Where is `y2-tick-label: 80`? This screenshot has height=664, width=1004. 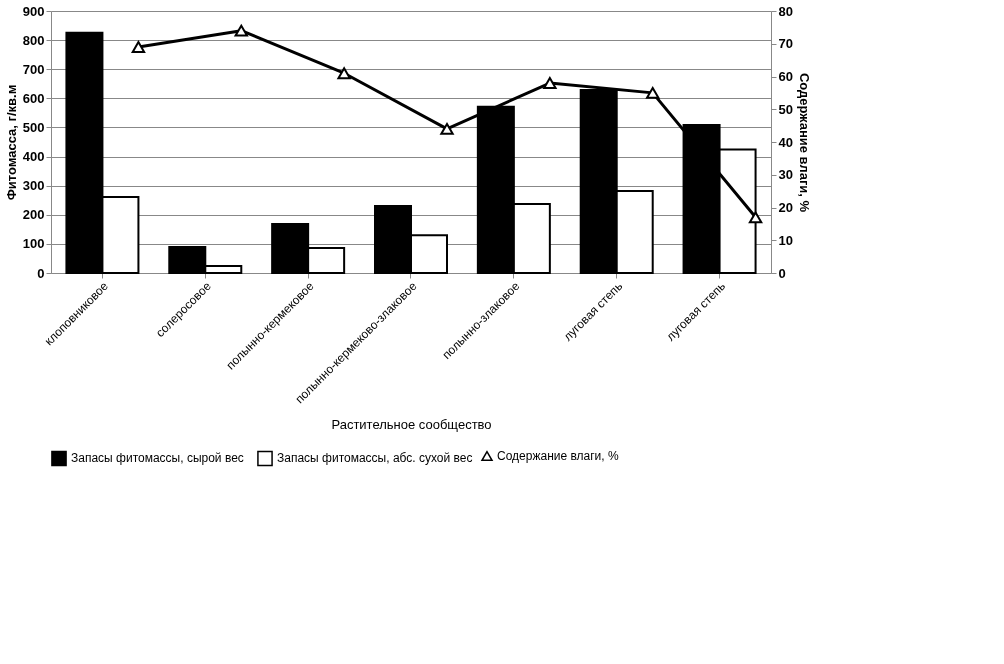
y2-tick-label: 80 is located at coordinates (785, 11).